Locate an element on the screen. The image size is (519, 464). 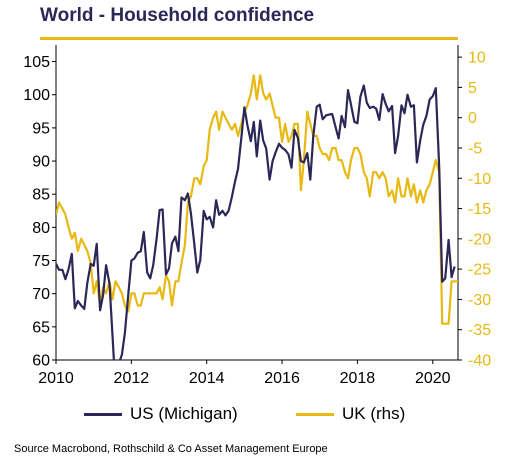
left-tick-label: 100 is located at coordinates (36, 95).